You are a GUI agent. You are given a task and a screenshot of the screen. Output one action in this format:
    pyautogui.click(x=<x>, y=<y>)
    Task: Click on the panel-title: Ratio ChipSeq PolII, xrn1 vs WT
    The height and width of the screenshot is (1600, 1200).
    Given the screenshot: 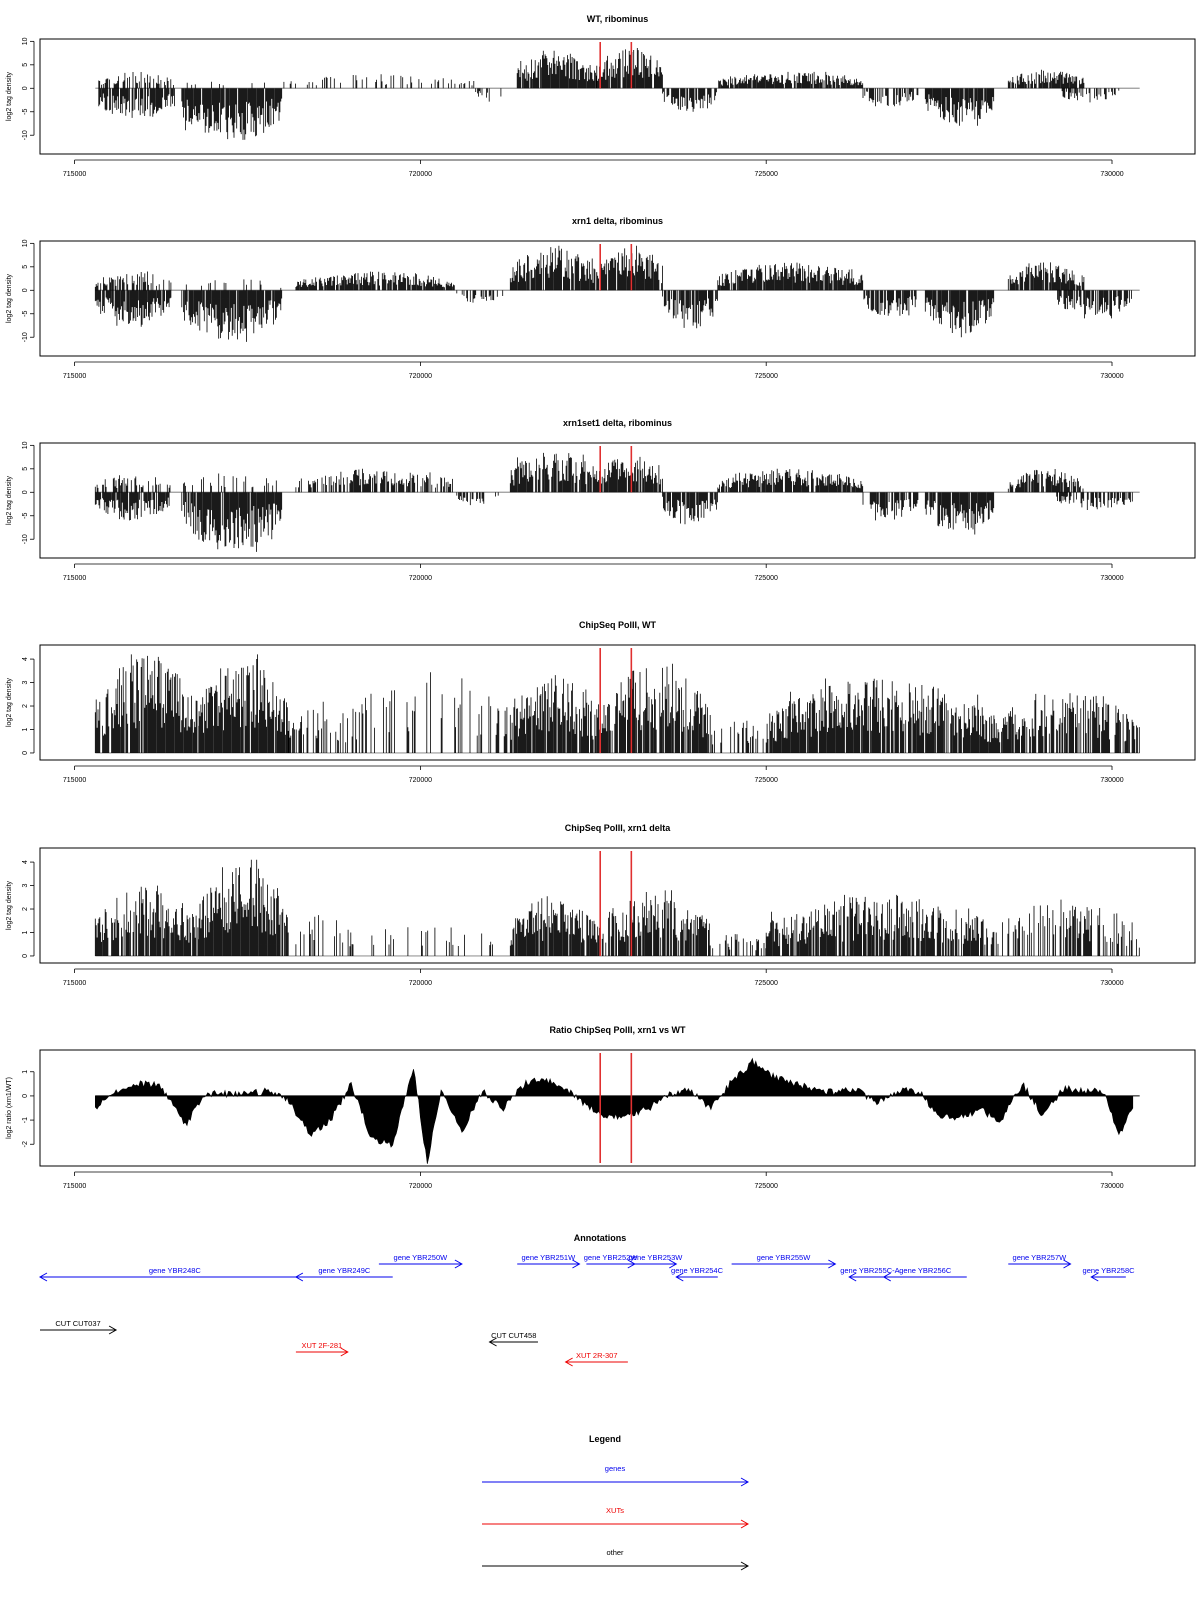 What is the action you would take?
    pyautogui.click(x=617, y=1030)
    